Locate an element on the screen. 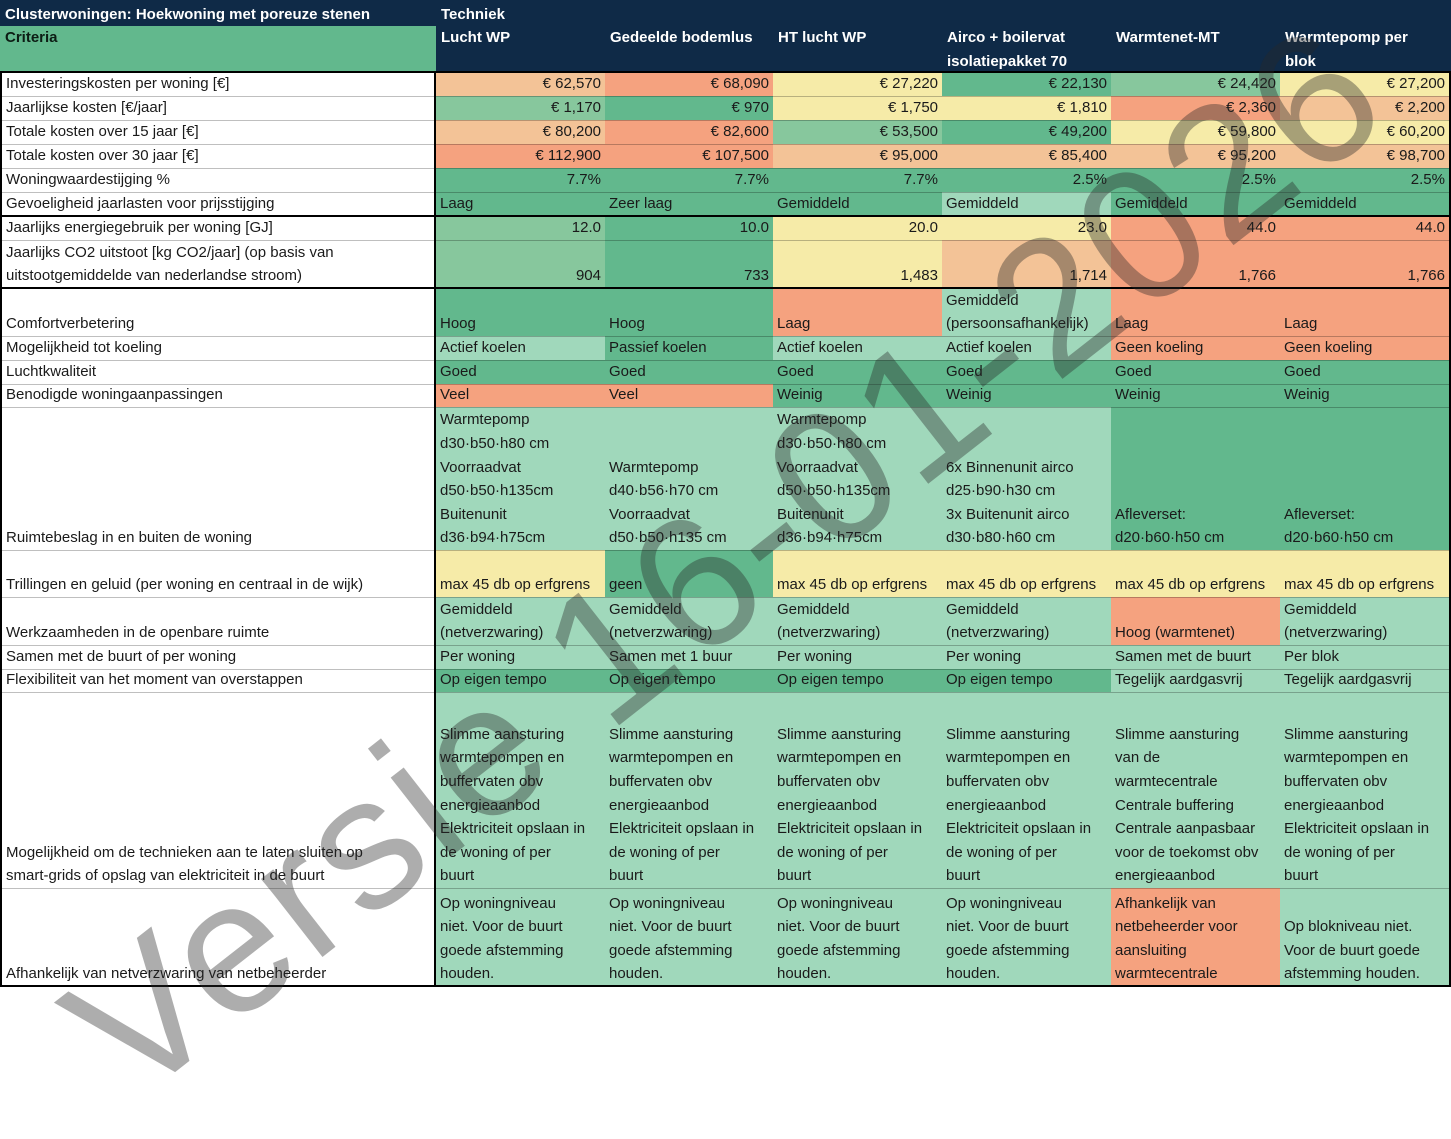  value-cell: Afleverset: d20·b60·h50 cm is located at coordinates (1195, 478).